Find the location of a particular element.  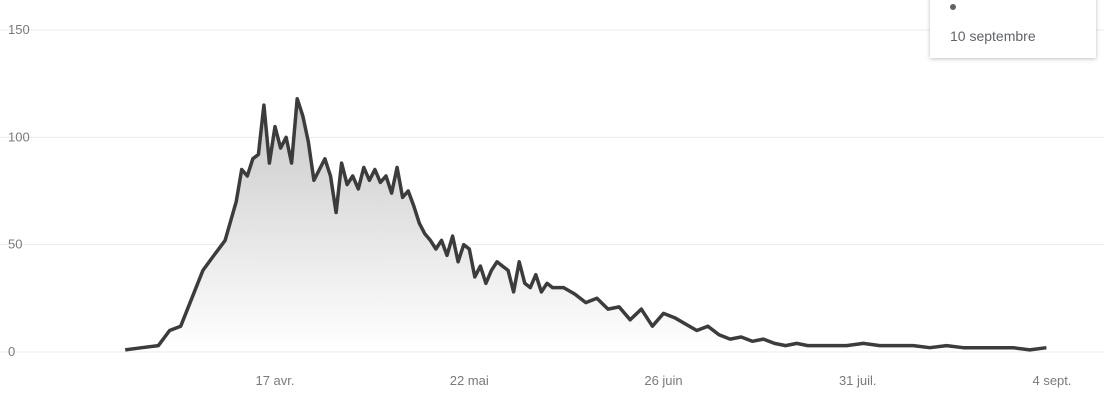

y-tick-label: 0 is located at coordinates (11, 351).